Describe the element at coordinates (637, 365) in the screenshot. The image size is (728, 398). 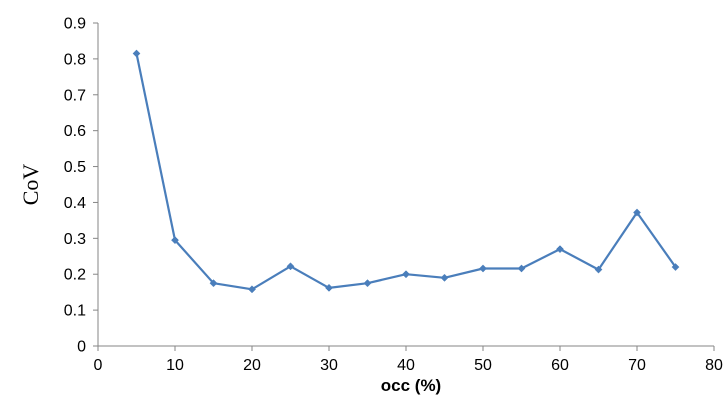
I see `x-tick-label: 70` at that location.